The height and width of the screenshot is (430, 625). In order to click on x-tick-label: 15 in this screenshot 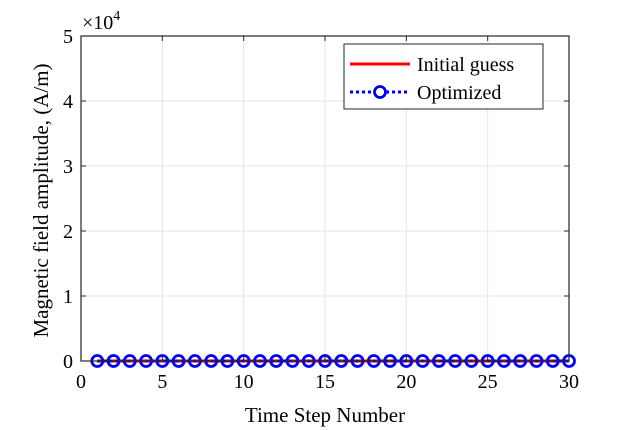, I will do `click(325, 382)`.